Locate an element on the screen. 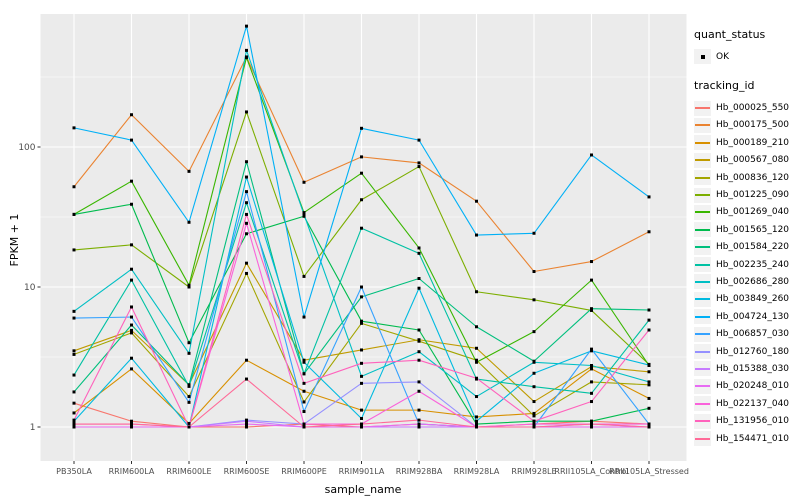 Image resolution: width=800 pixels, height=500 pixels. legend-item-label: Hb_004724_130 is located at coordinates (753, 316).